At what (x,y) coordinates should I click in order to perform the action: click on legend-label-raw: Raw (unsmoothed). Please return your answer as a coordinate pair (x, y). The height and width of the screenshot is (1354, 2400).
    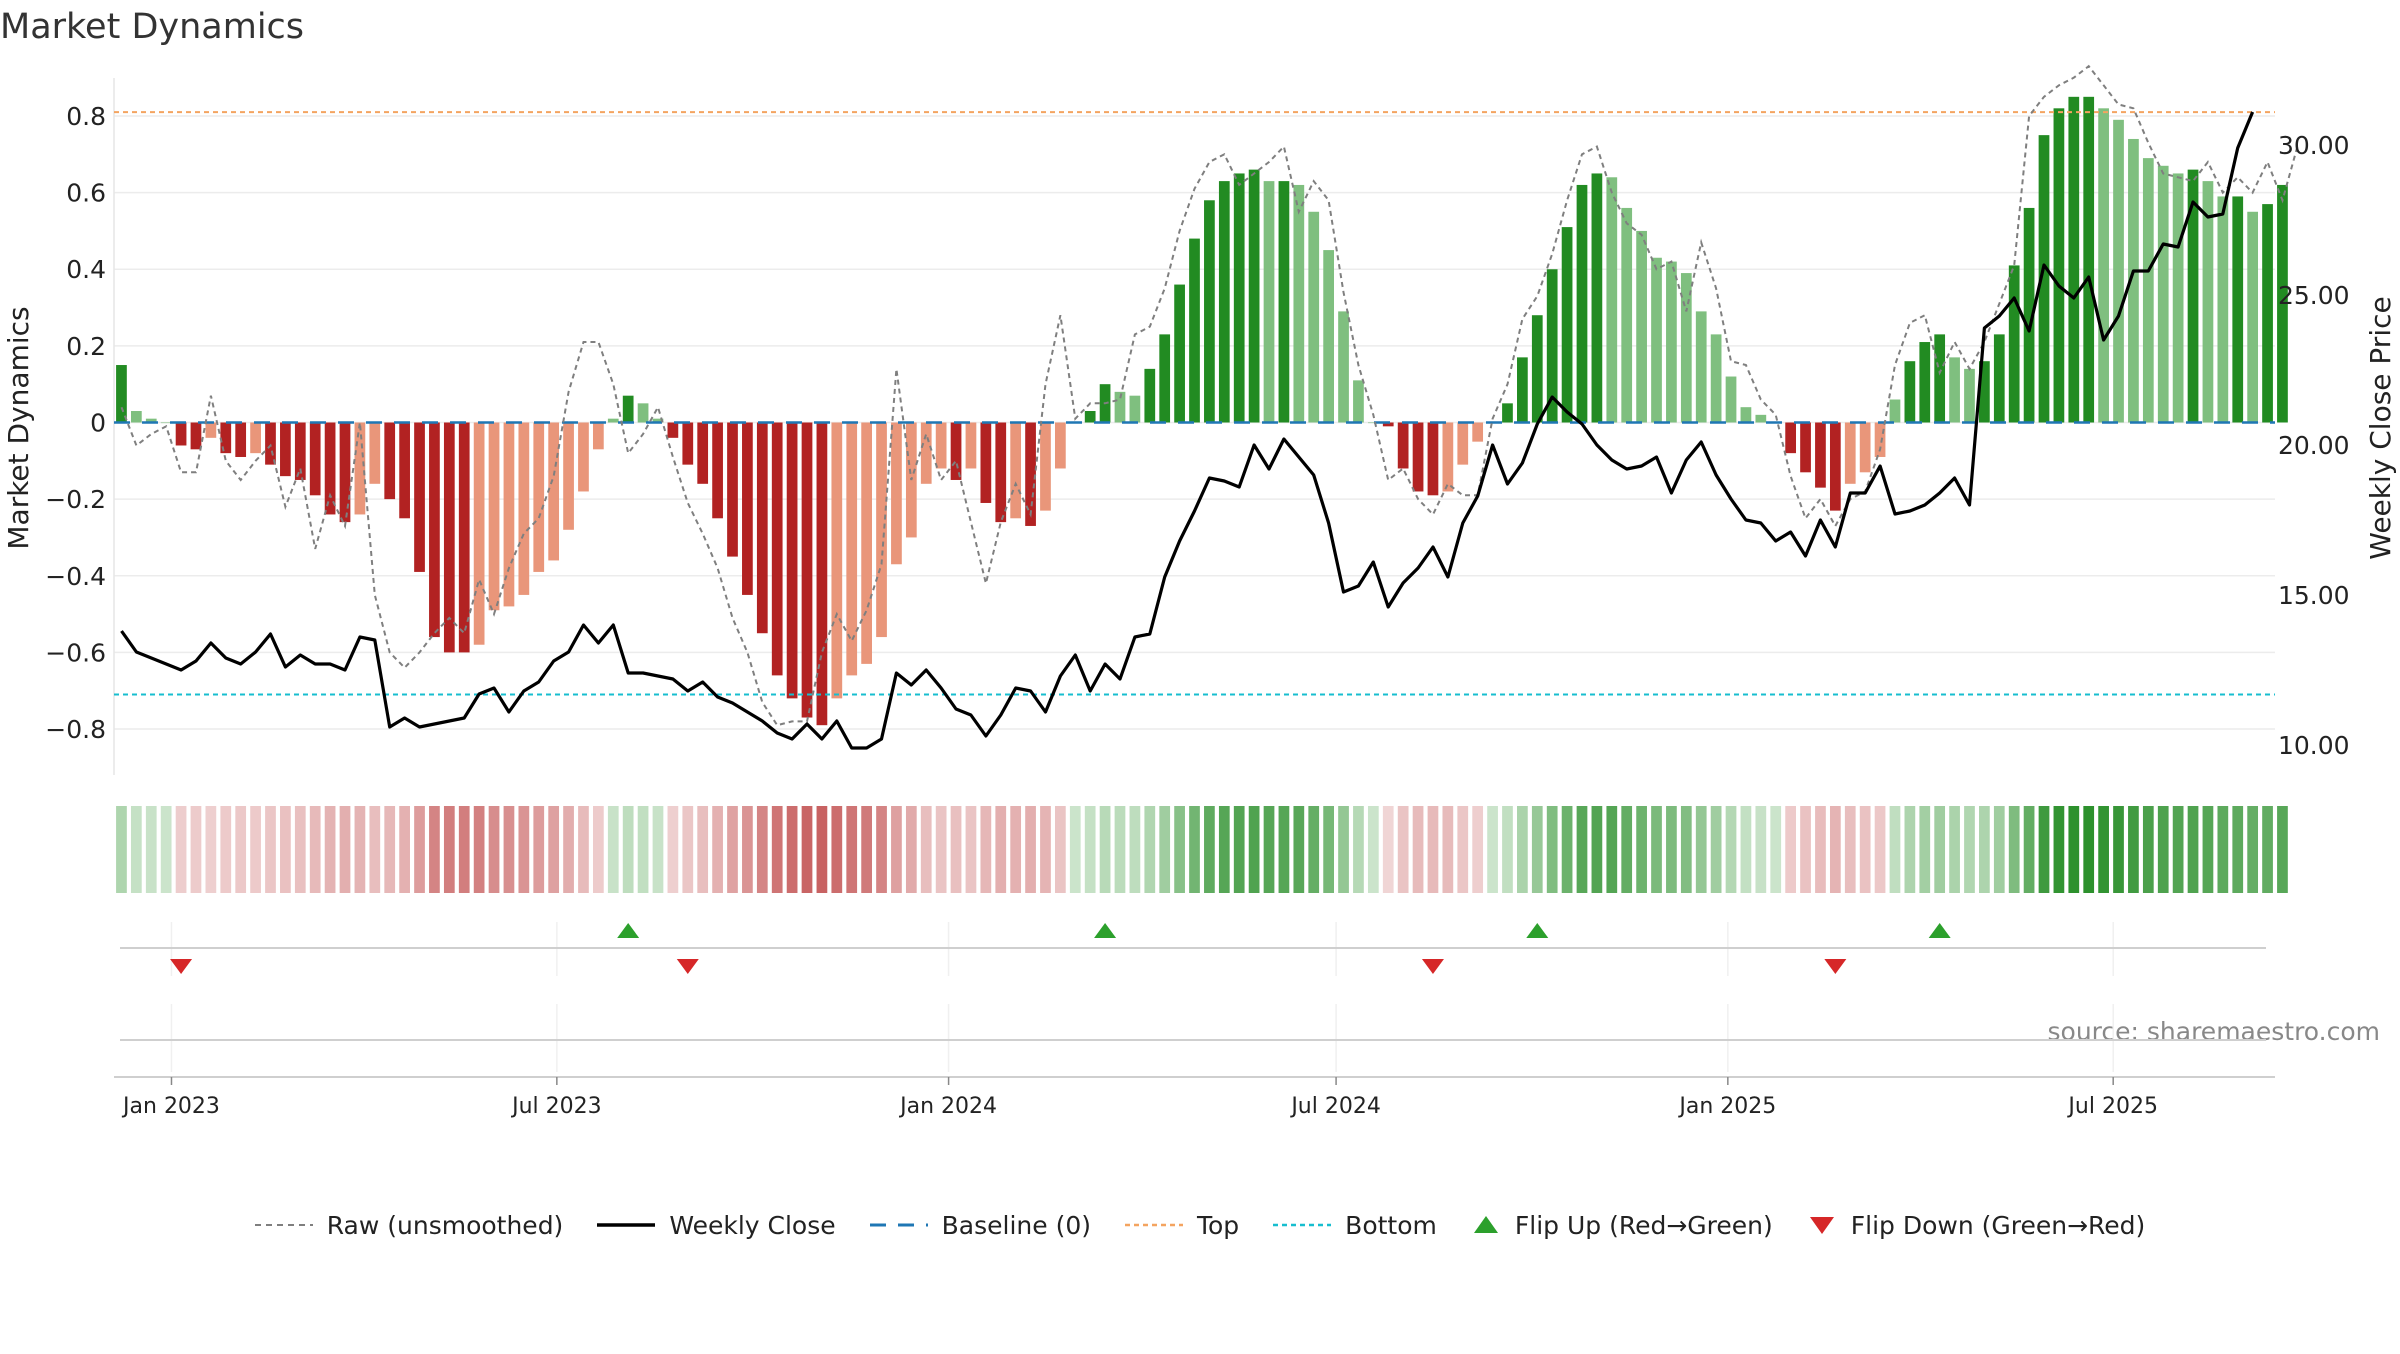
    Looking at the image, I should click on (445, 1225).